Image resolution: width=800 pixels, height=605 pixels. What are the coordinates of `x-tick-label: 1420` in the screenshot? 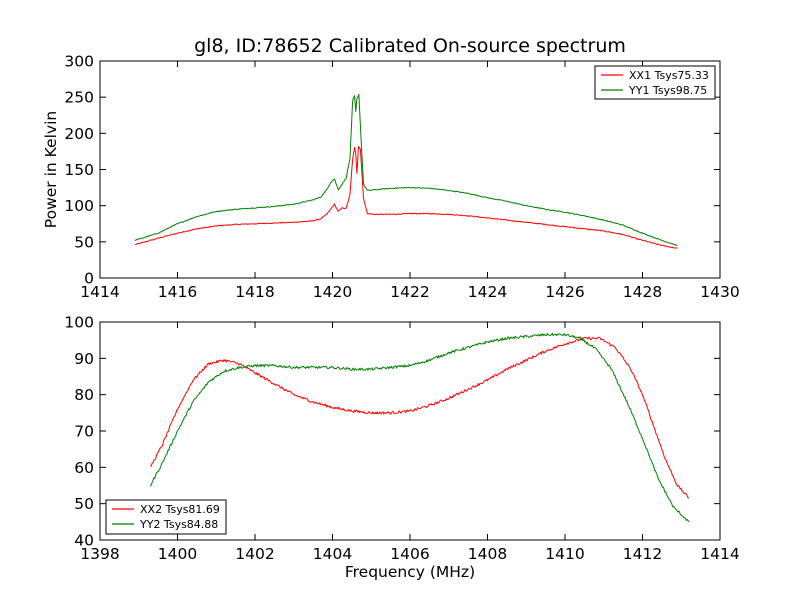 It's located at (332, 292).